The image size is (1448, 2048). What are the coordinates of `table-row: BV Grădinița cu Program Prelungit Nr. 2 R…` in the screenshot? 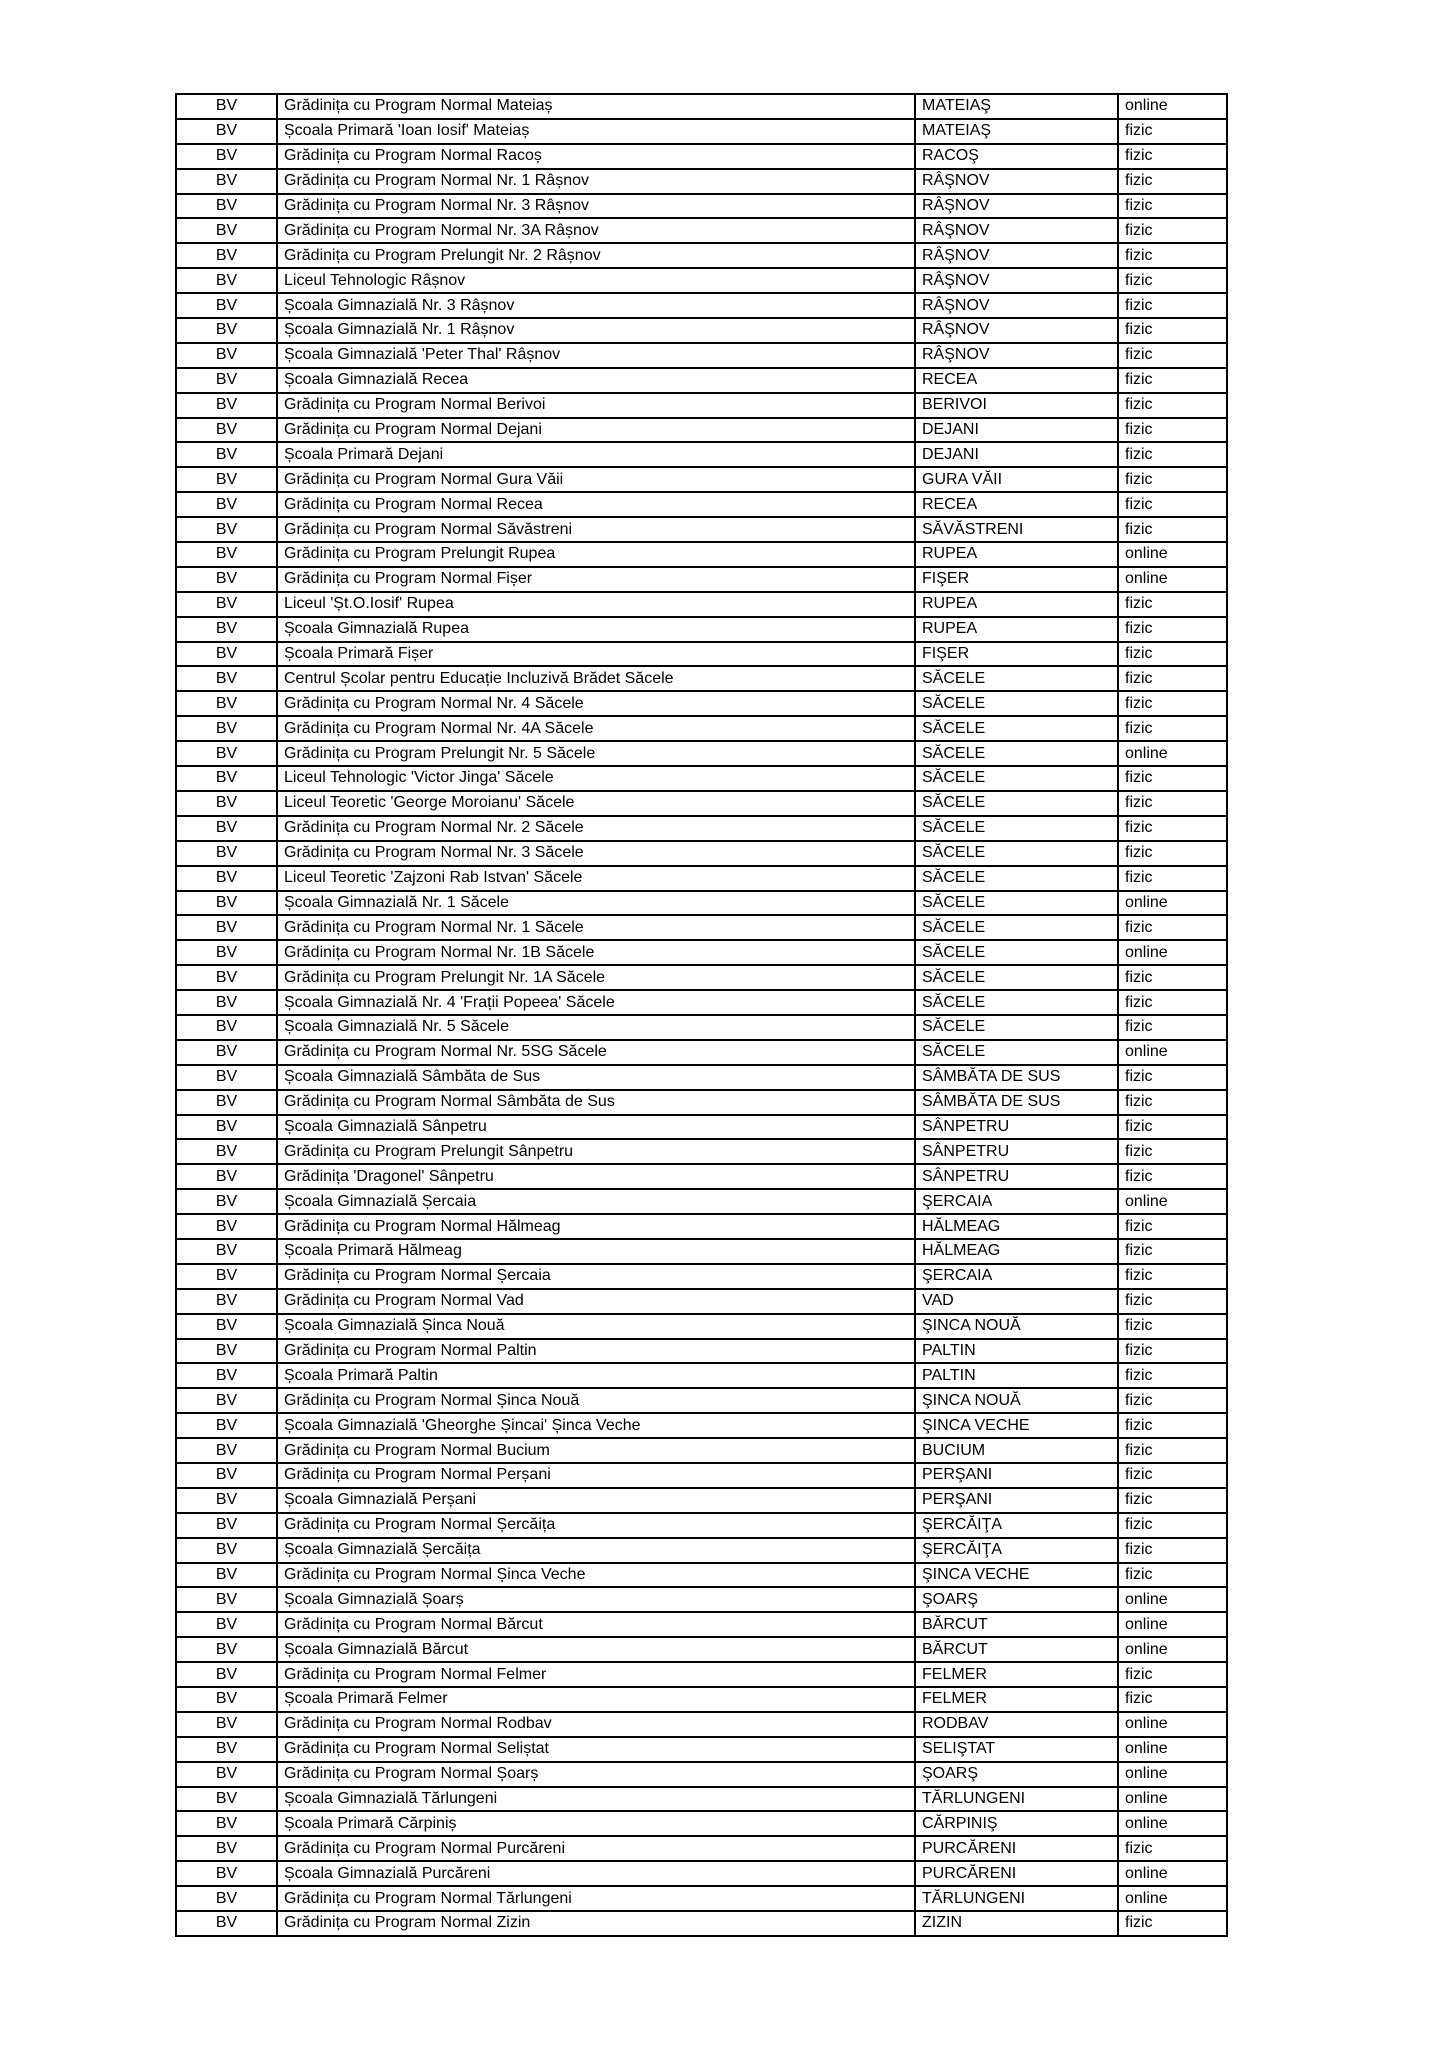 It's located at (701, 256).